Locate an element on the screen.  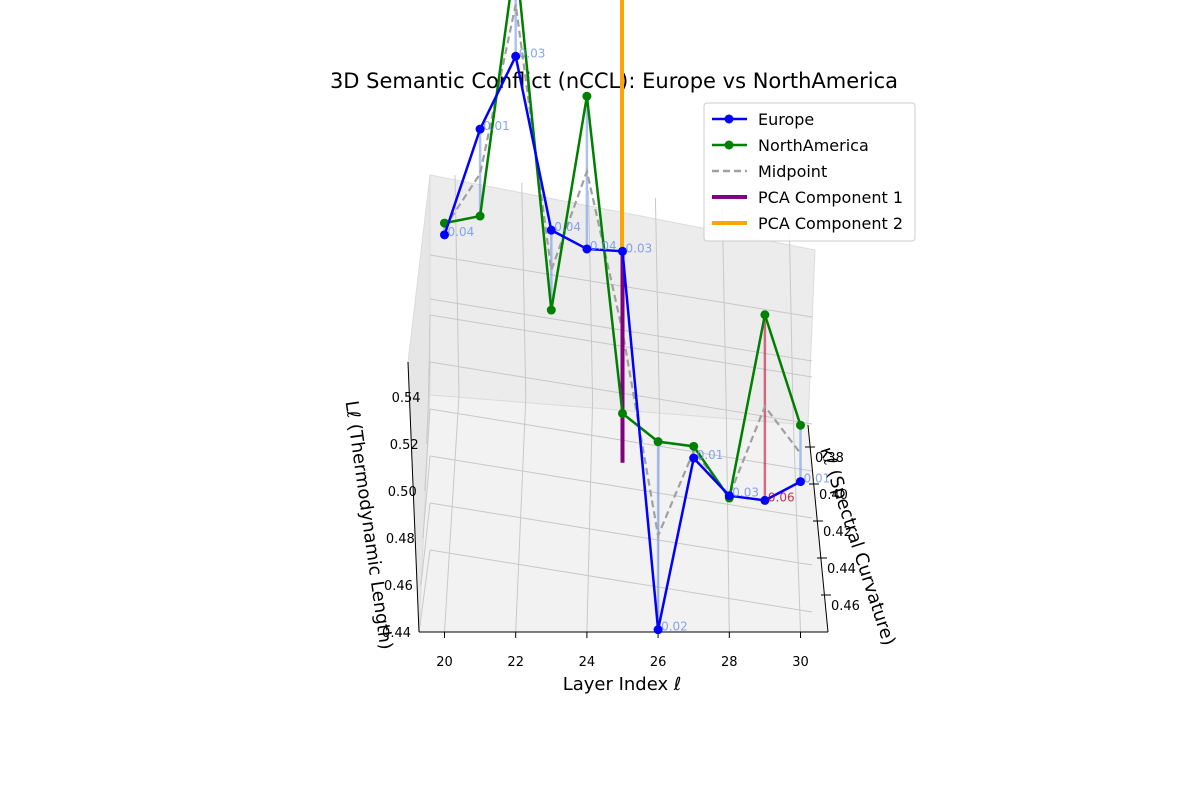
x-tick-label: 22 is located at coordinates (515, 662).